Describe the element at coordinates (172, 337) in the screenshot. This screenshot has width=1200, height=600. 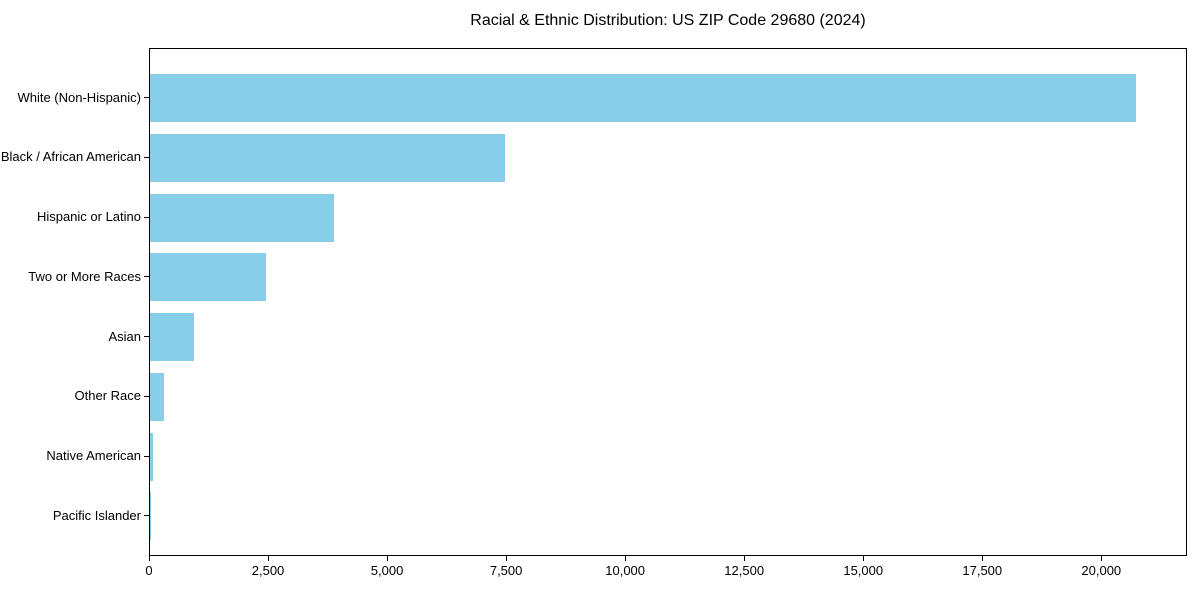
I see `bar-asian` at that location.